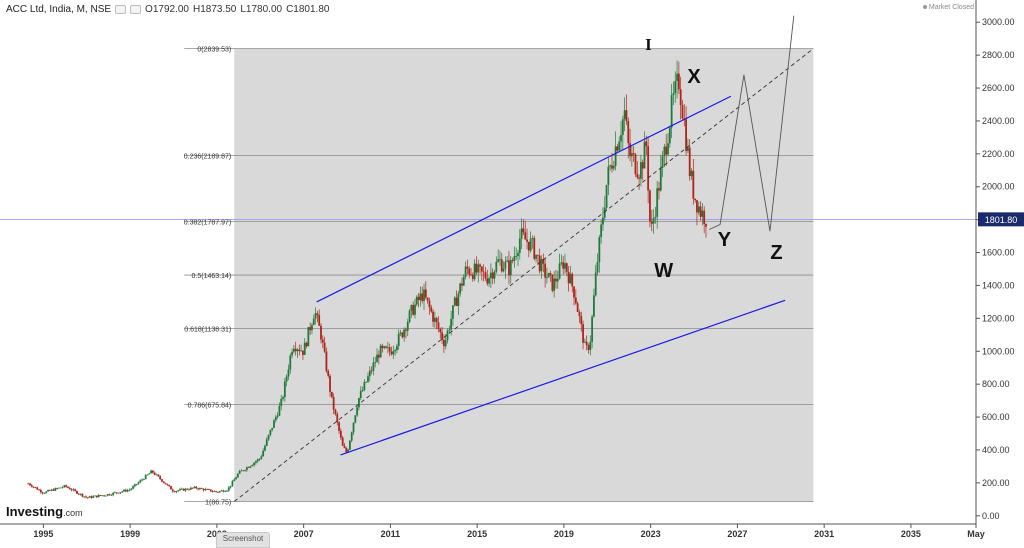 The height and width of the screenshot is (548, 1024). I want to click on y-tick-label: 200.00, so click(996, 483).